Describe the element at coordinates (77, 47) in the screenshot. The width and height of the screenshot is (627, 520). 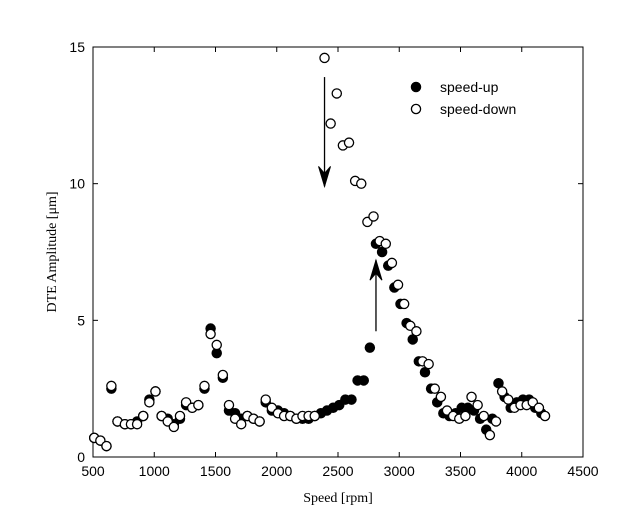
I see `y-tick-label: 15` at that location.